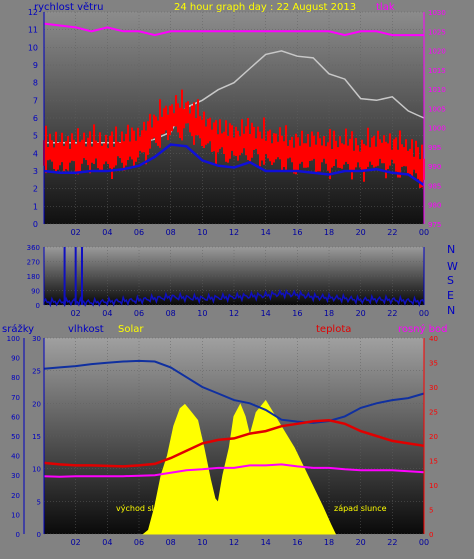 This screenshot has height=559, width=474. I want to click on wind-y-tick-label: 5, so click(35, 136).